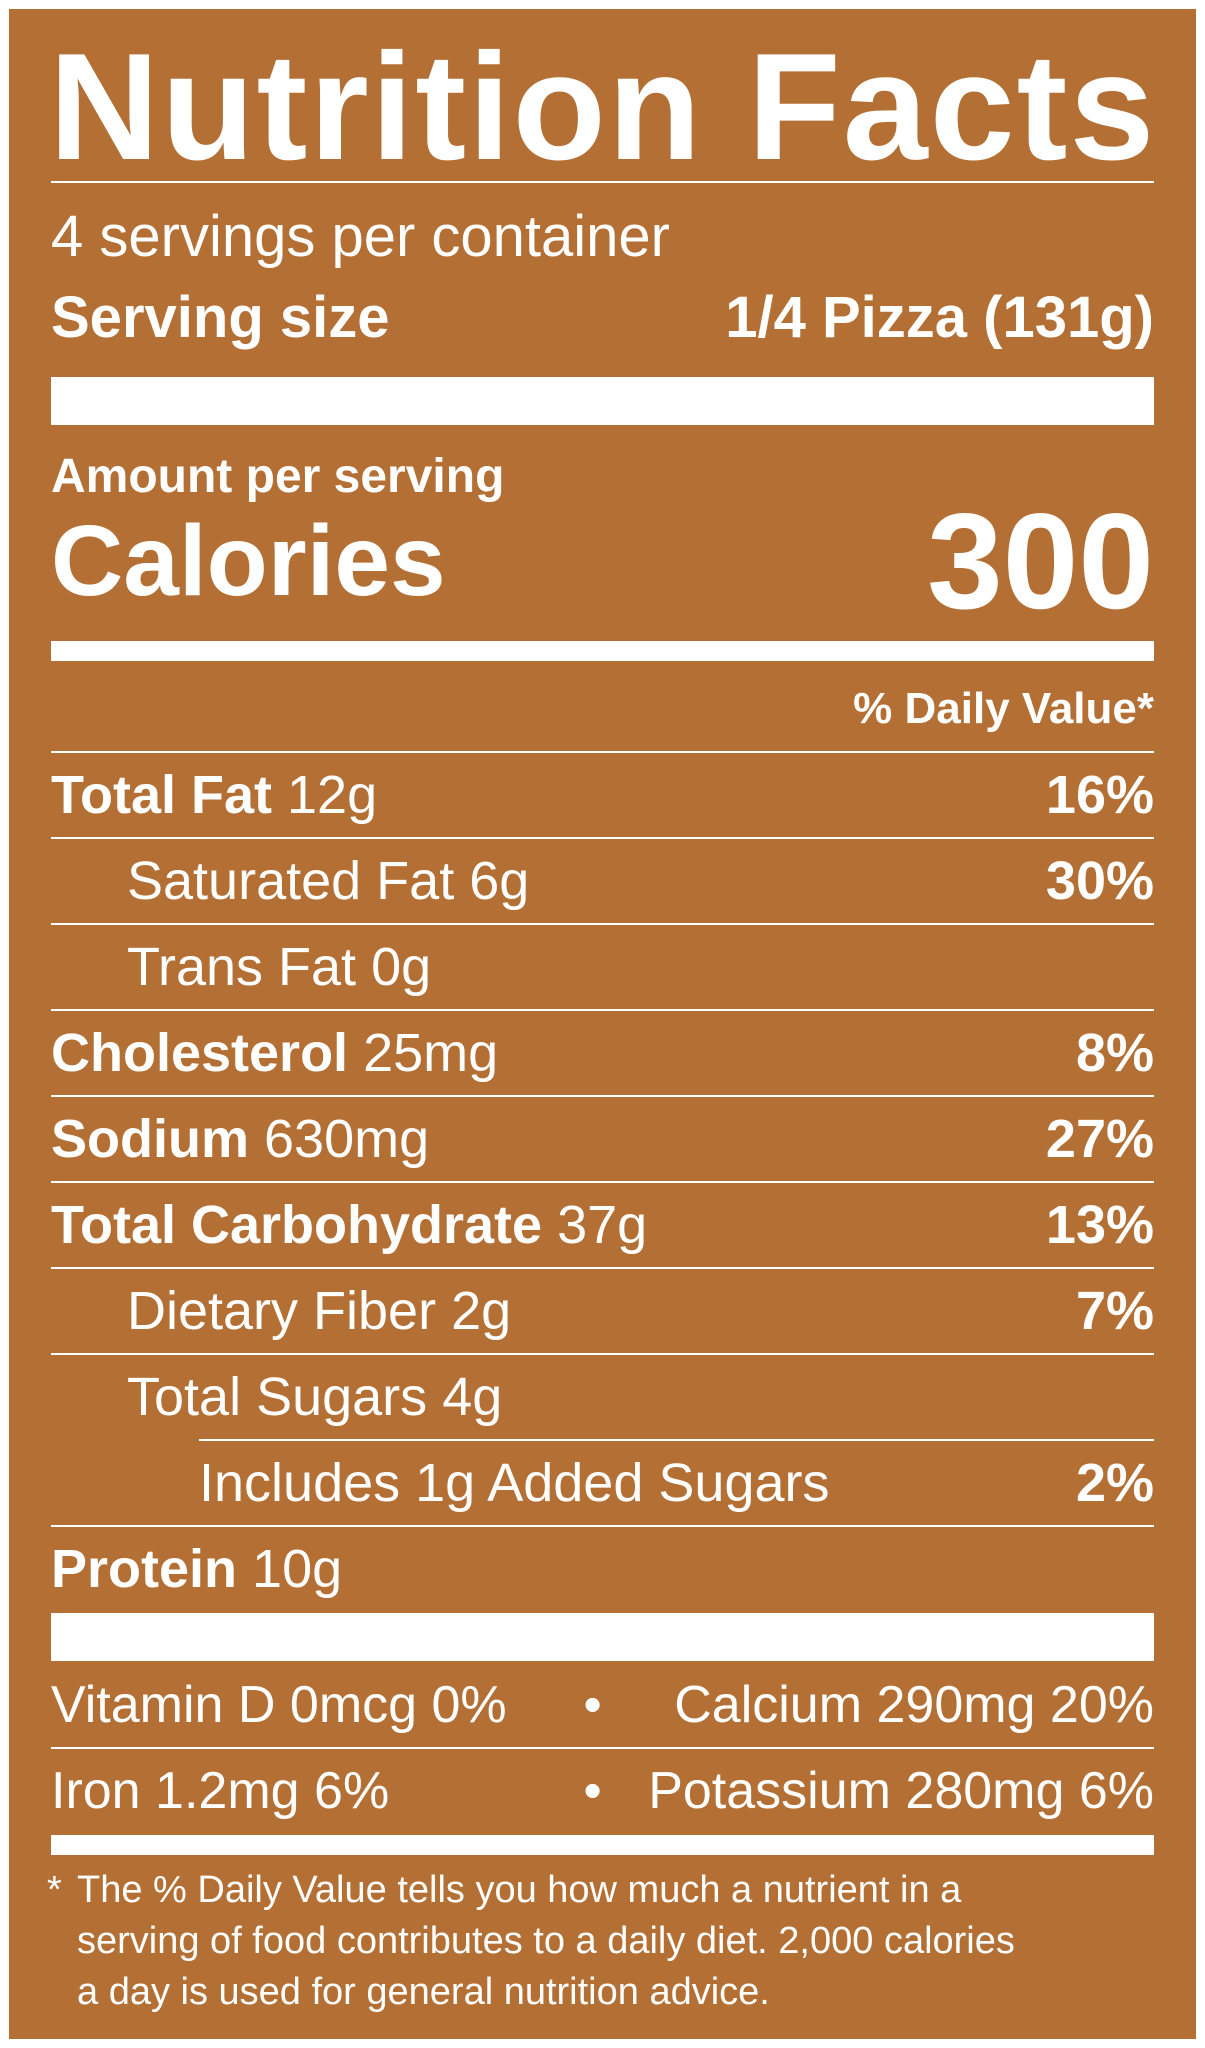 This screenshot has width=1205, height=2048. Describe the element at coordinates (499, 881) in the screenshot. I see `nutrient-amount: 6g` at that location.